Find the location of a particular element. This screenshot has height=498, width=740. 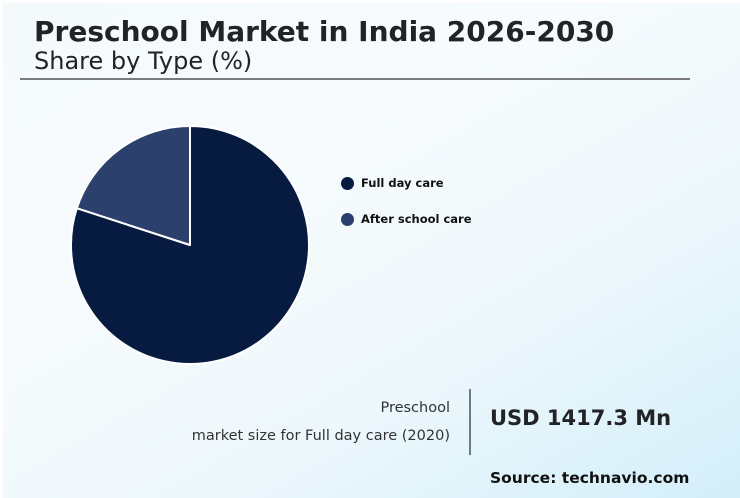

kpi-divider is located at coordinates (470, 422).